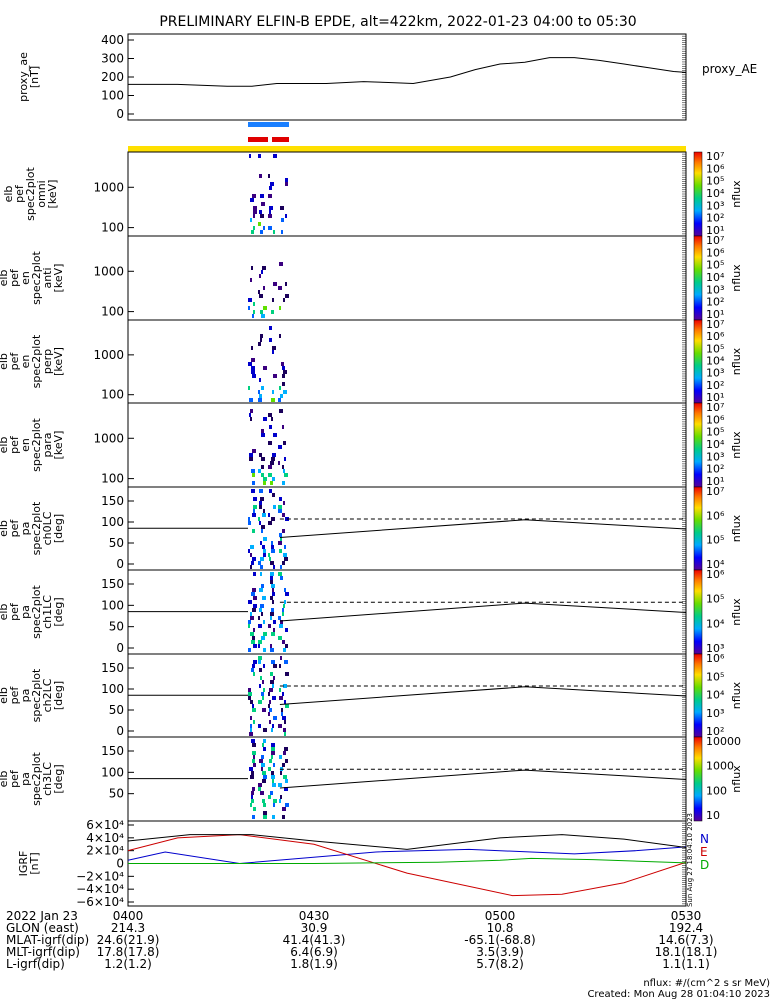  Describe the element at coordinates (47, 779) in the screenshot. I see `y-axis-label: ch3LC` at that location.